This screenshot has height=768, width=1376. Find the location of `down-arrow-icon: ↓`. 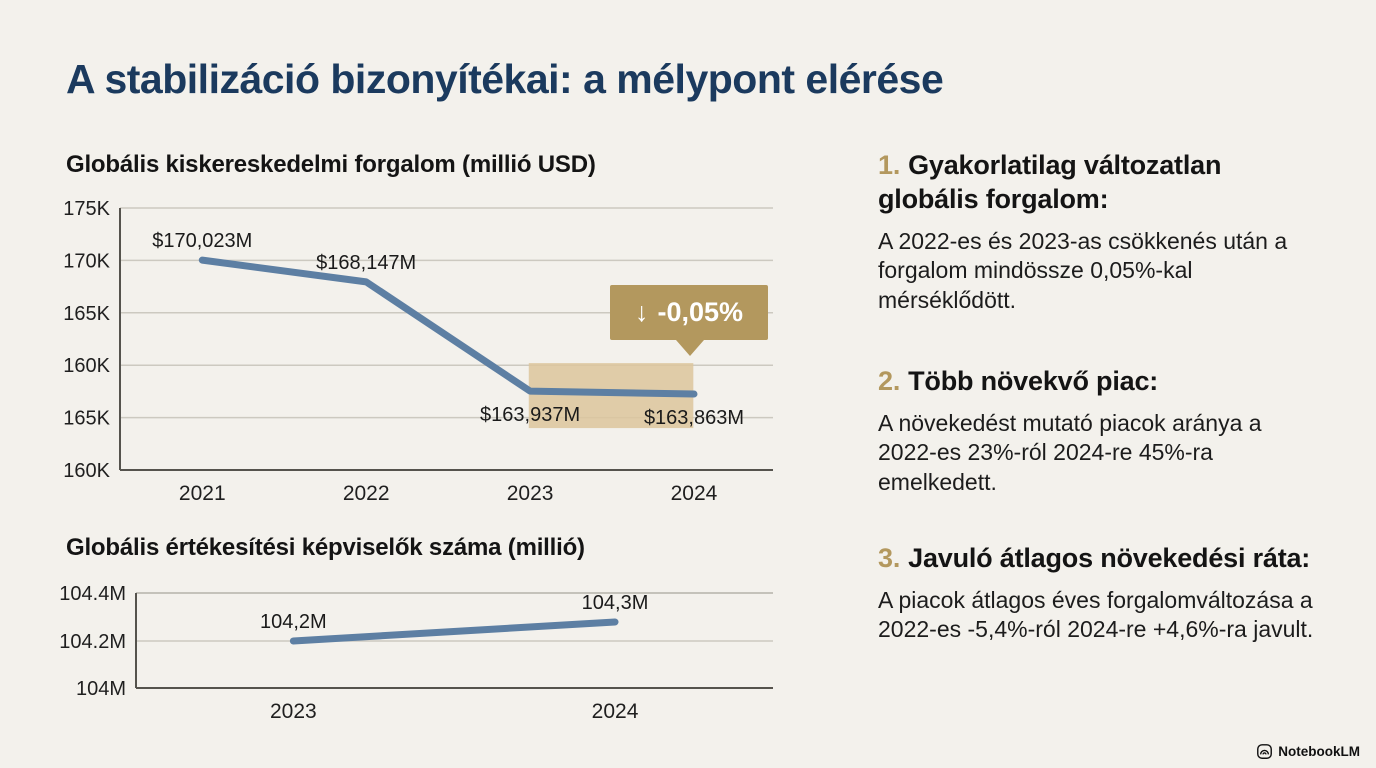

down-arrow-icon: ↓ is located at coordinates (641, 312).